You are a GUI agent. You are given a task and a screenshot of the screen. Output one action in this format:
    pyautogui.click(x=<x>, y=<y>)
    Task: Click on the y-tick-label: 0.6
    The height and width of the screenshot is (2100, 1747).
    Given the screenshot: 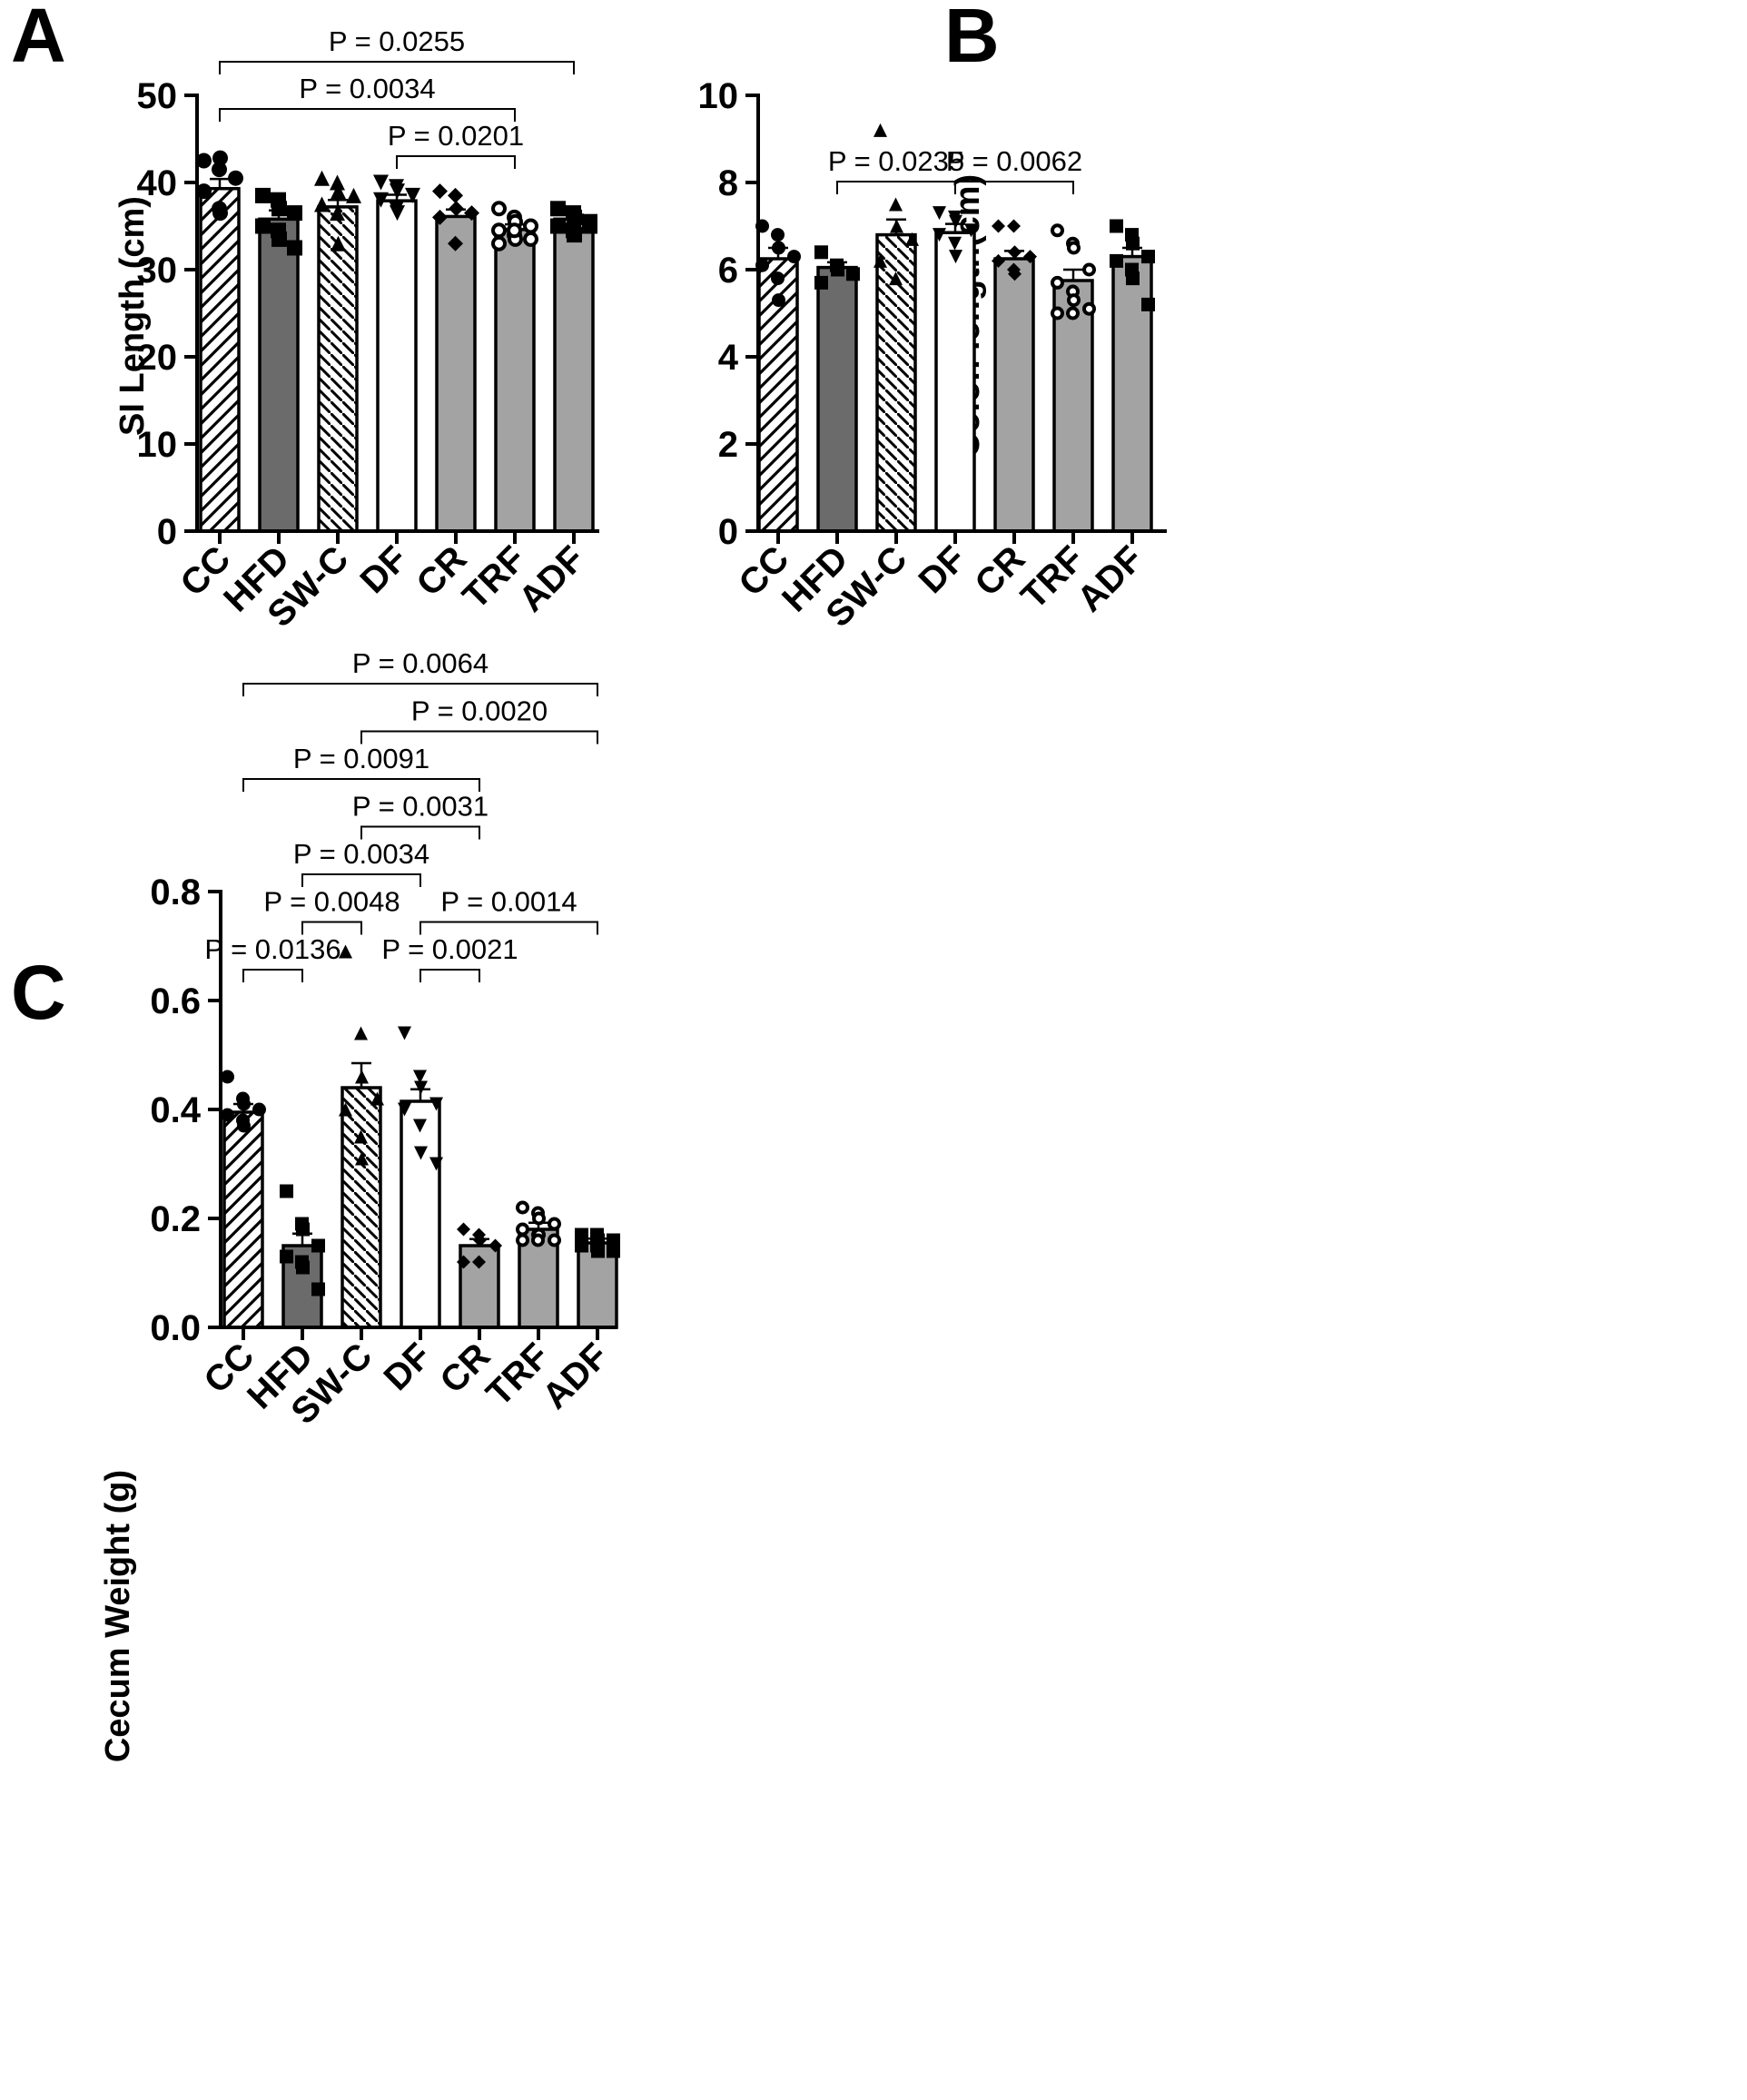 What is the action you would take?
    pyautogui.click(x=175, y=1001)
    